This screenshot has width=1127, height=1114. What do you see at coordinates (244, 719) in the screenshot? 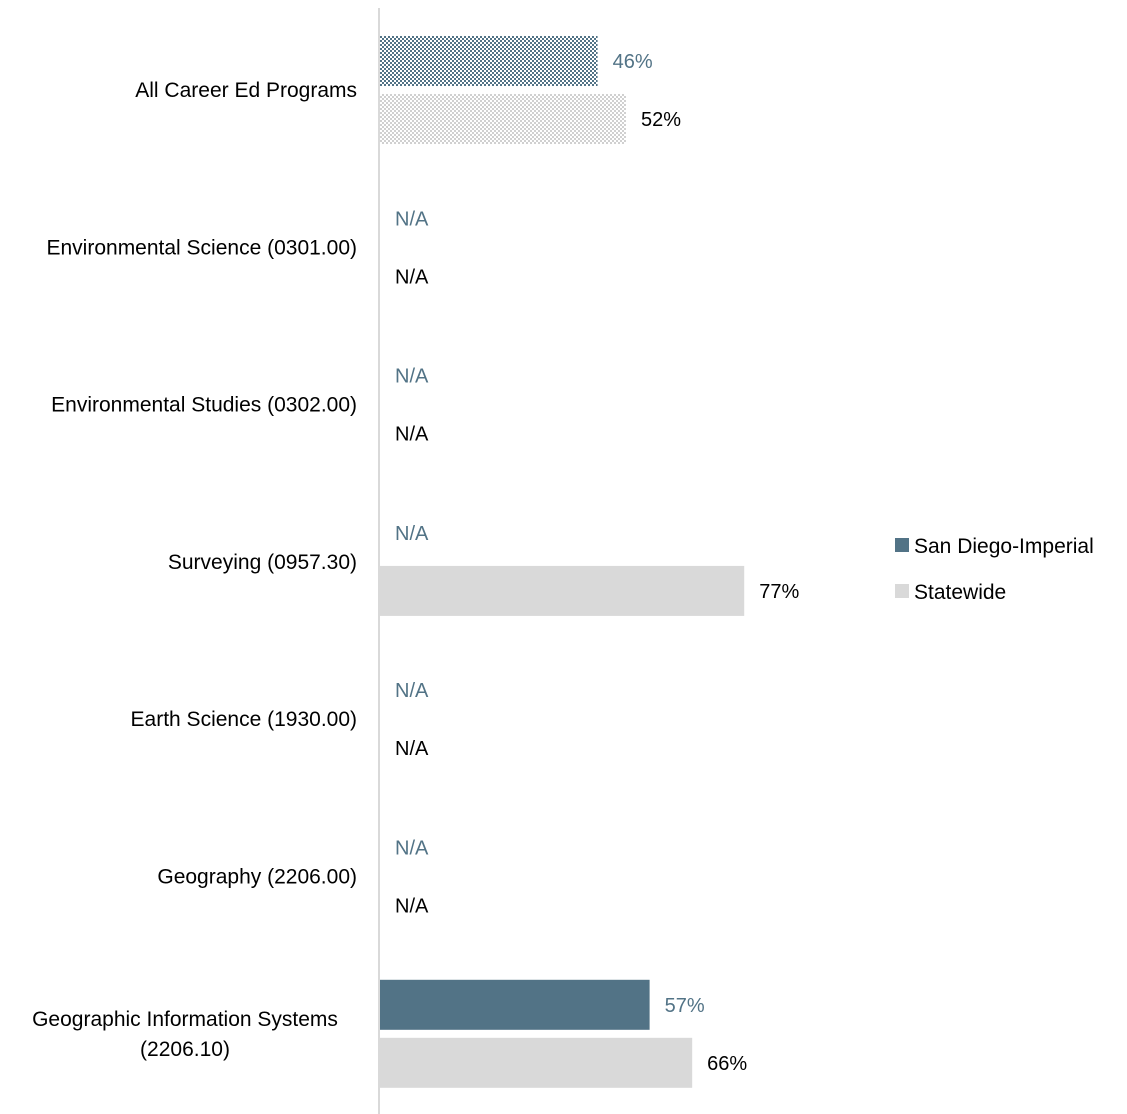
I see `category-label: Earth Science (1930.00)` at bounding box center [244, 719].